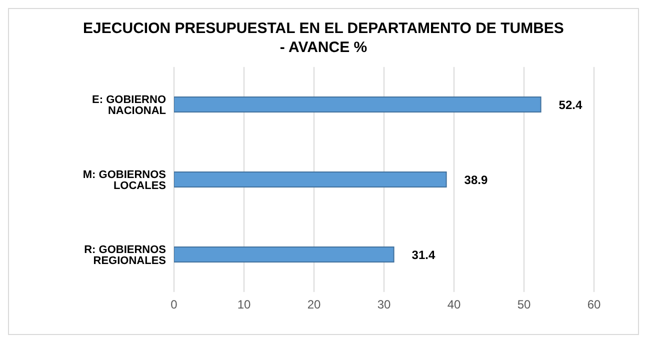 The width and height of the screenshot is (647, 343). What do you see at coordinates (594, 305) in the screenshot?
I see `x-tick-label: 60` at bounding box center [594, 305].